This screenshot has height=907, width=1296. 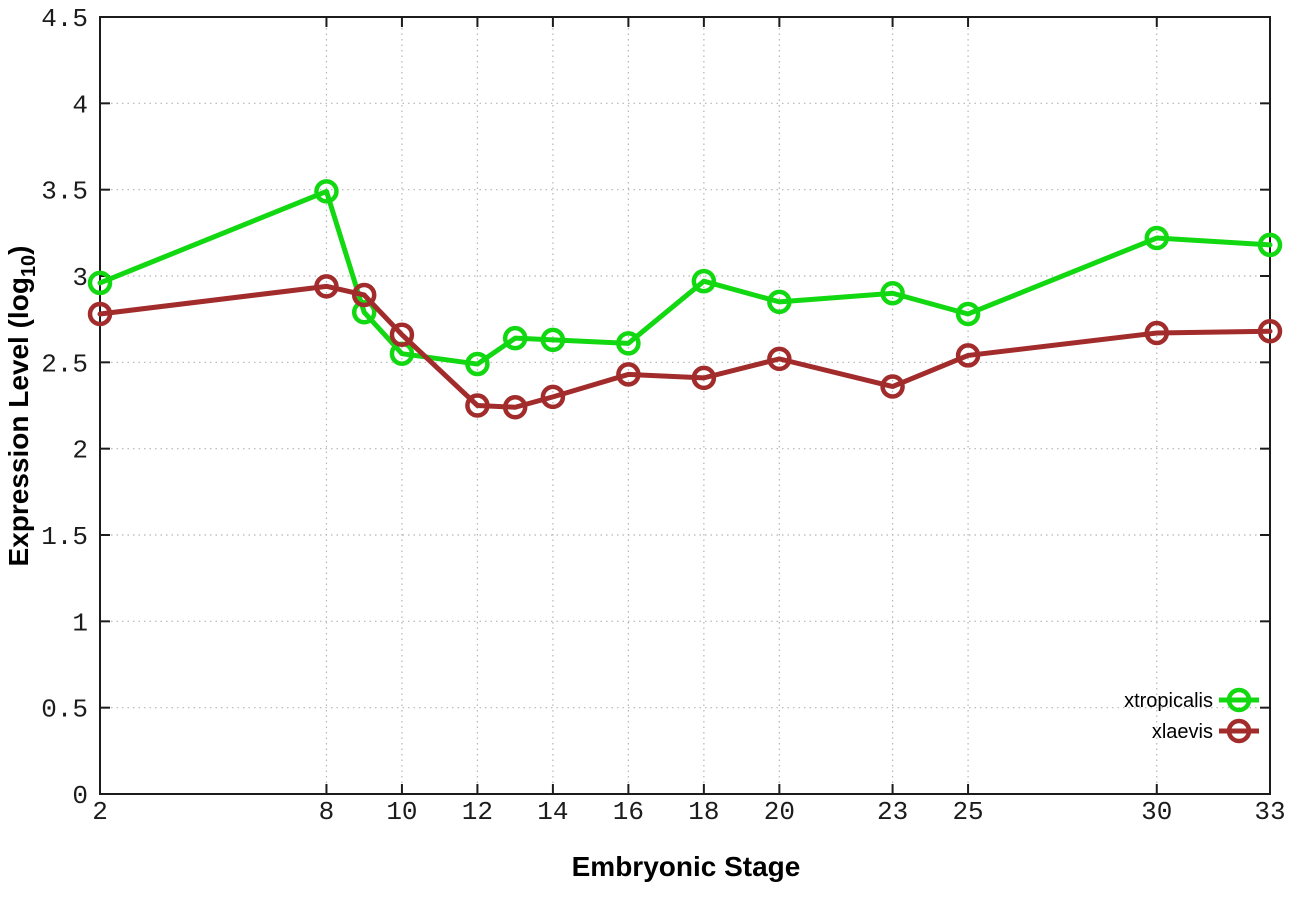 What do you see at coordinates (64, 364) in the screenshot?
I see `y-tick-label-2.5: 2.5` at bounding box center [64, 364].